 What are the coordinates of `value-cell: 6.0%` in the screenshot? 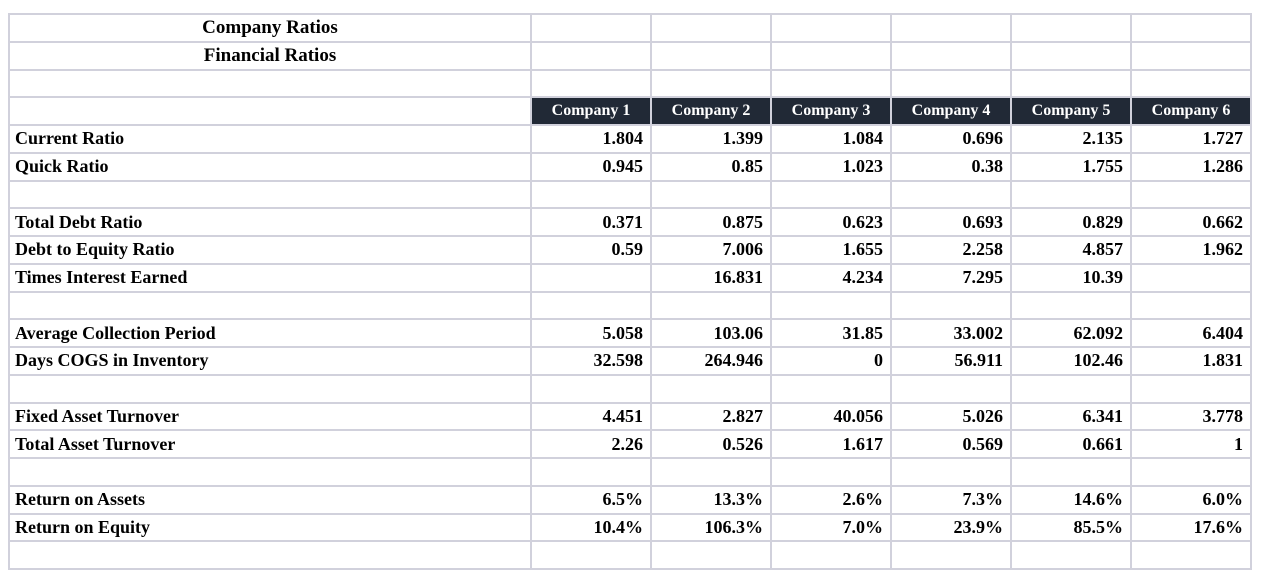 It's located at (1191, 499).